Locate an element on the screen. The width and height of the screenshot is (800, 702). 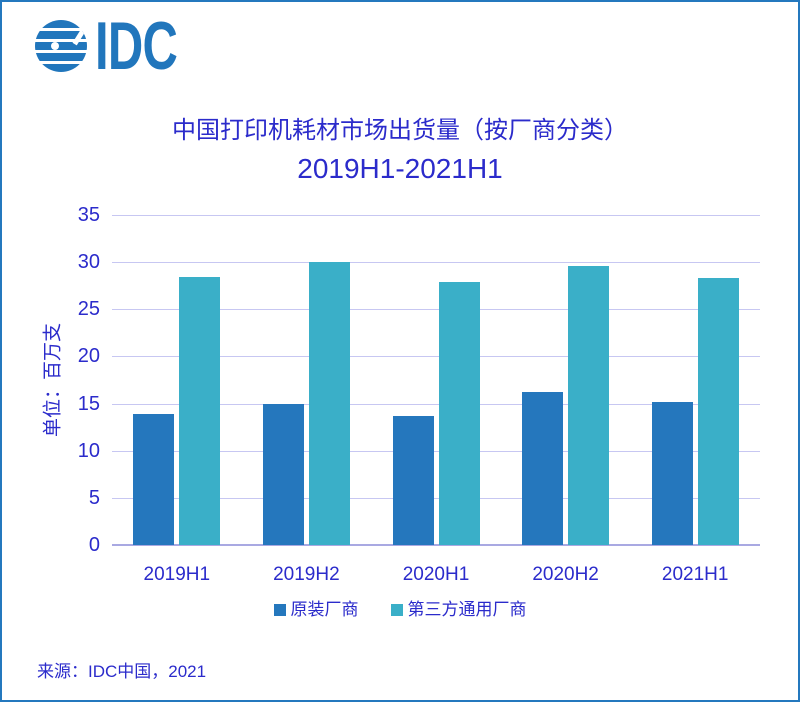
y-tick-25: 25 is located at coordinates (88, 309).